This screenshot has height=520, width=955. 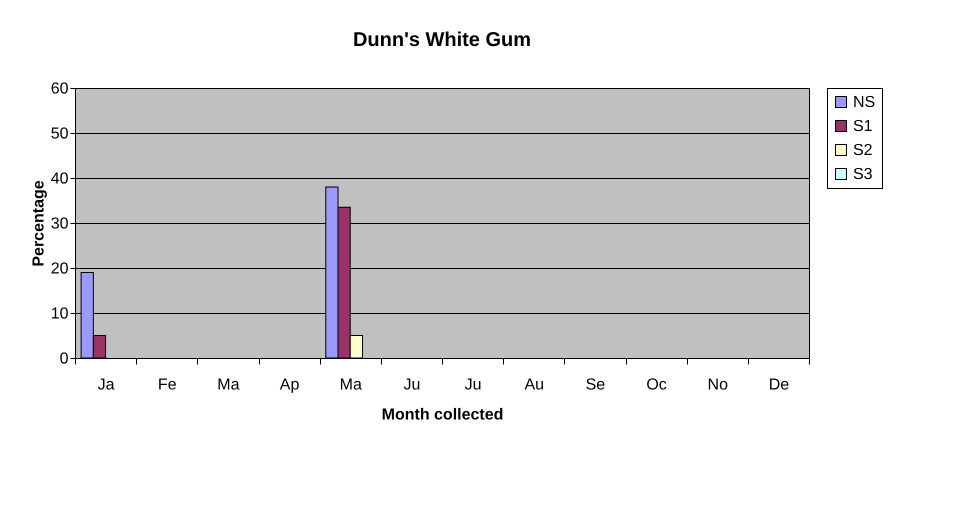 I want to click on y-tick-label: 60, so click(x=59, y=89).